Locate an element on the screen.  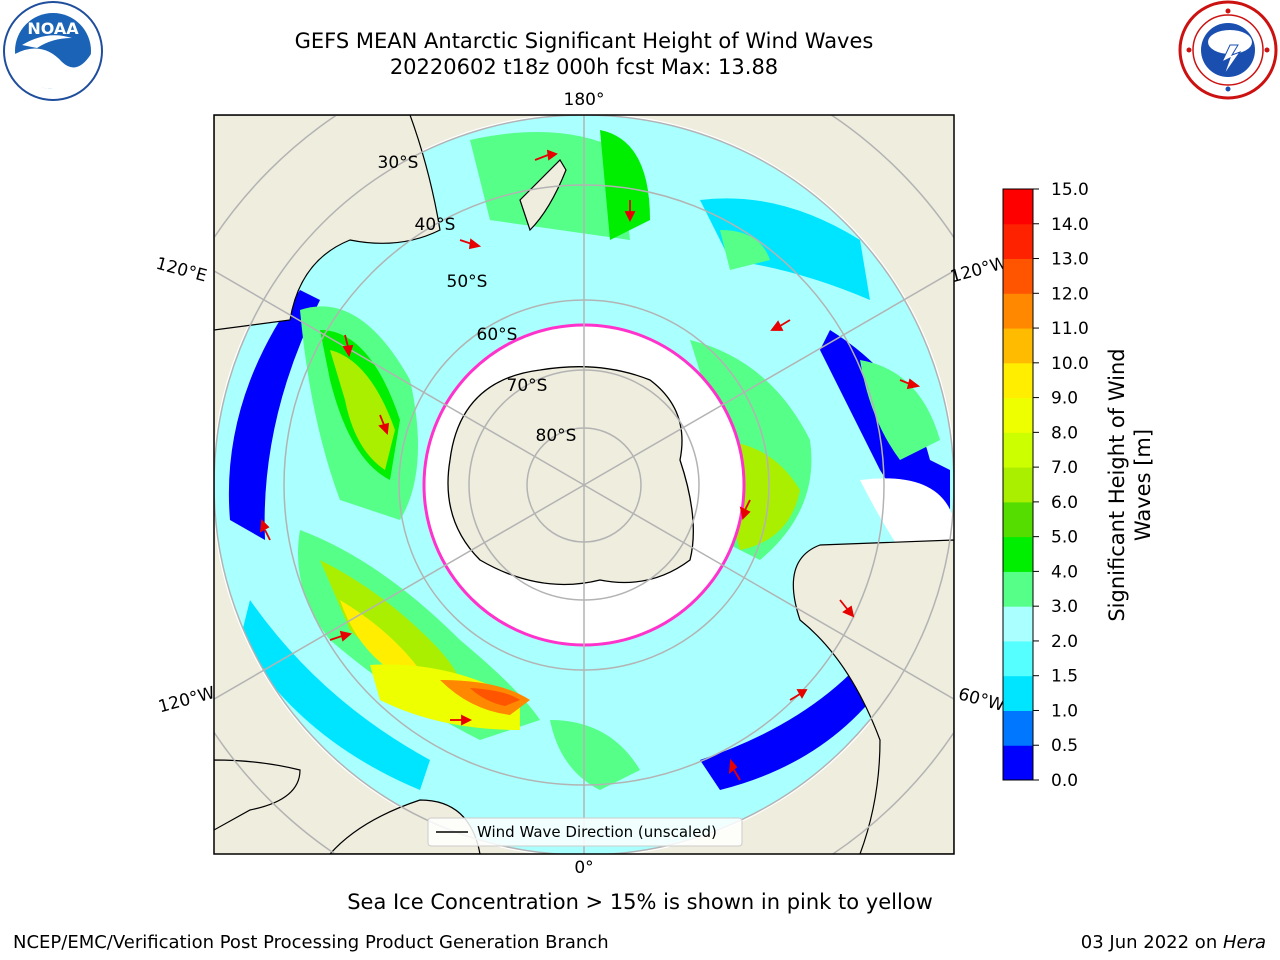
lat-label-50s: 50°S is located at coordinates (467, 282).